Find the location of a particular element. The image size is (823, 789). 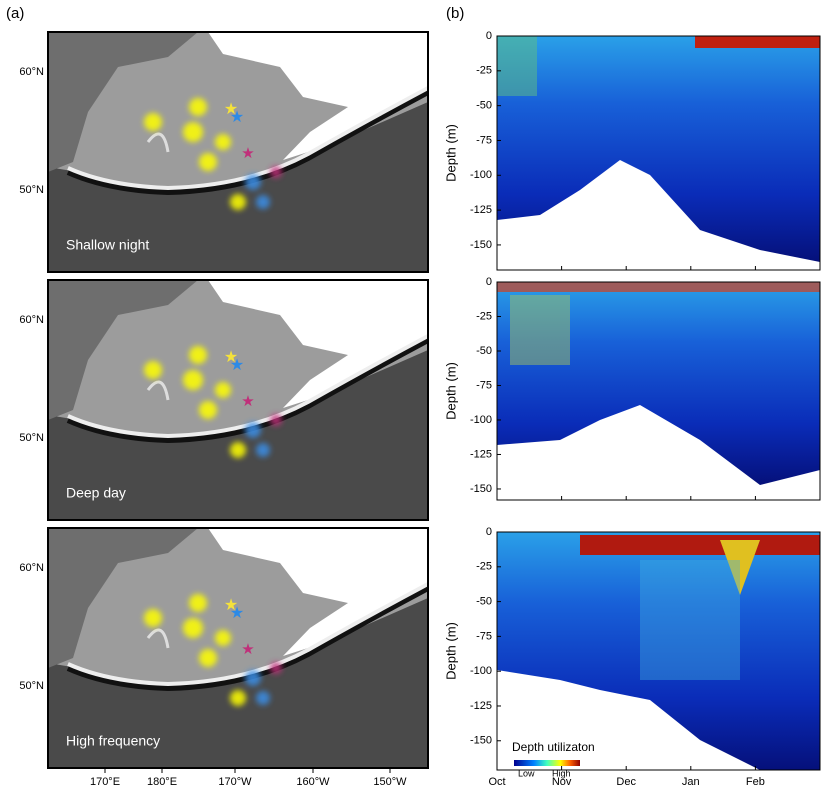

colorbar-high: High is located at coordinates (561, 773).